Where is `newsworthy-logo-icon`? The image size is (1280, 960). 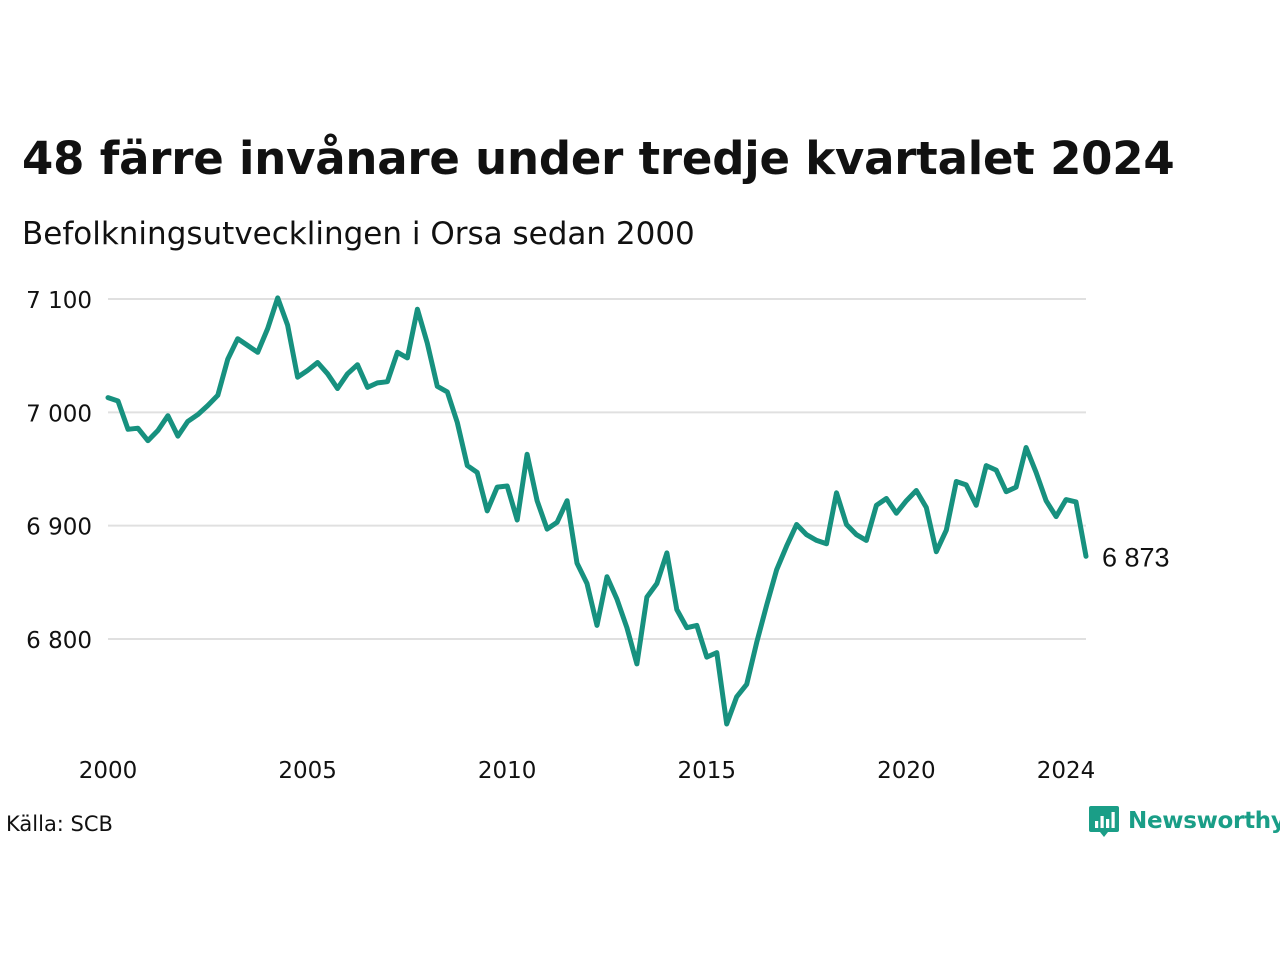 newsworthy-logo-icon is located at coordinates (1104, 821).